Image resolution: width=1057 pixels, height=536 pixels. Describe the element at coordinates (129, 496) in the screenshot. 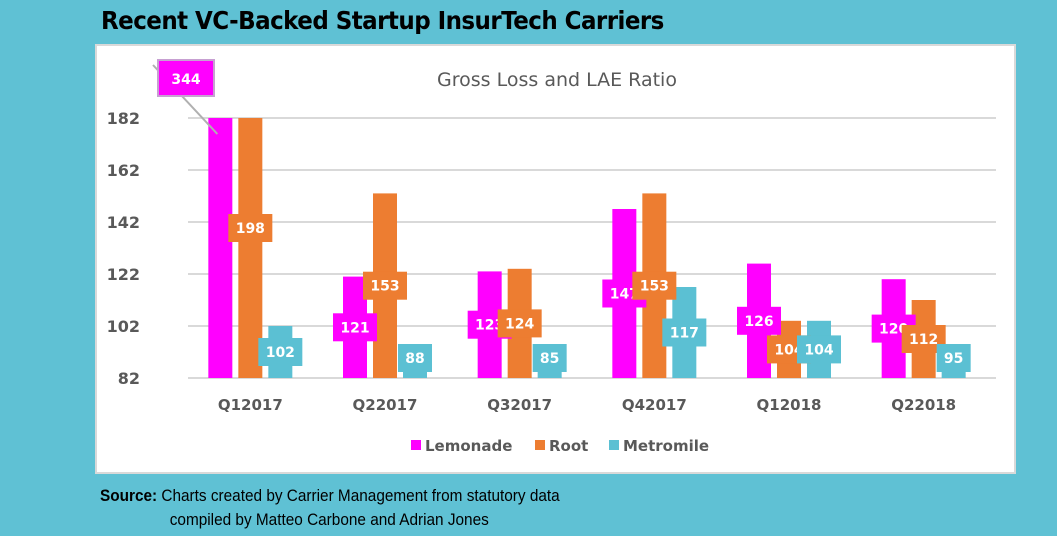

I see `source-label: Source:` at that location.